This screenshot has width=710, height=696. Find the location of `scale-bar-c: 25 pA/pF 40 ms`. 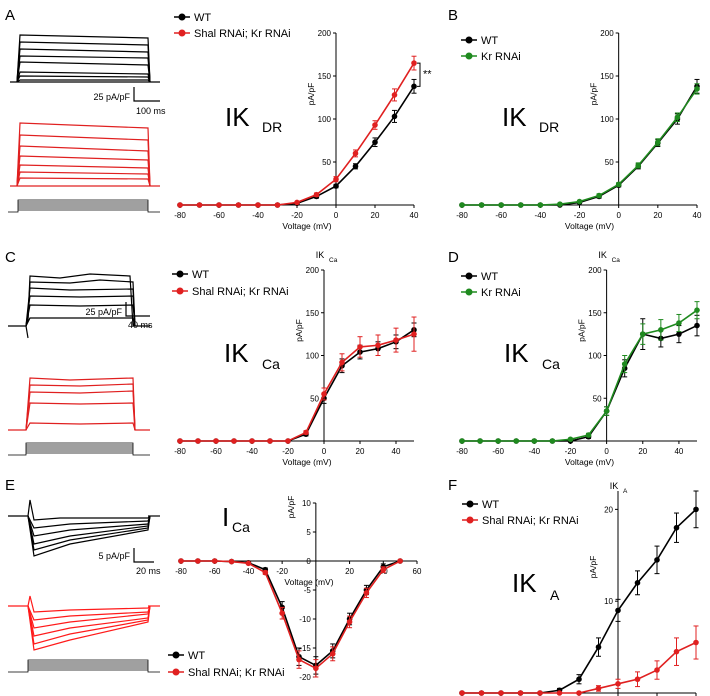

scale-bar-c: 25 pA/pF 40 ms is located at coordinates (119, 316).